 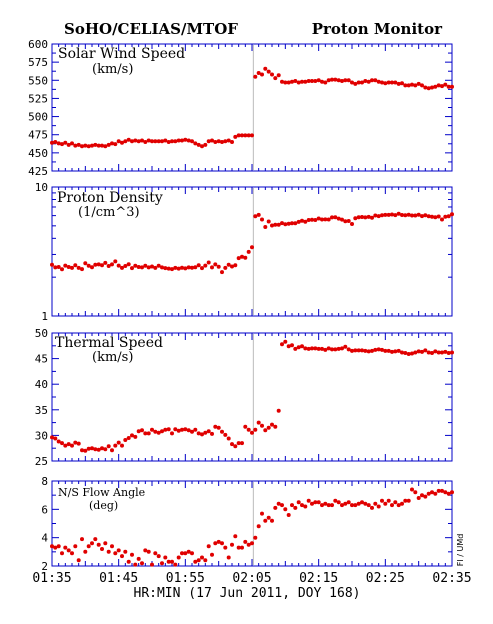 What do you see at coordinates (103, 505) in the screenshot?
I see `panel-ns-flow-angle-unit: (deg)` at bounding box center [103, 505].